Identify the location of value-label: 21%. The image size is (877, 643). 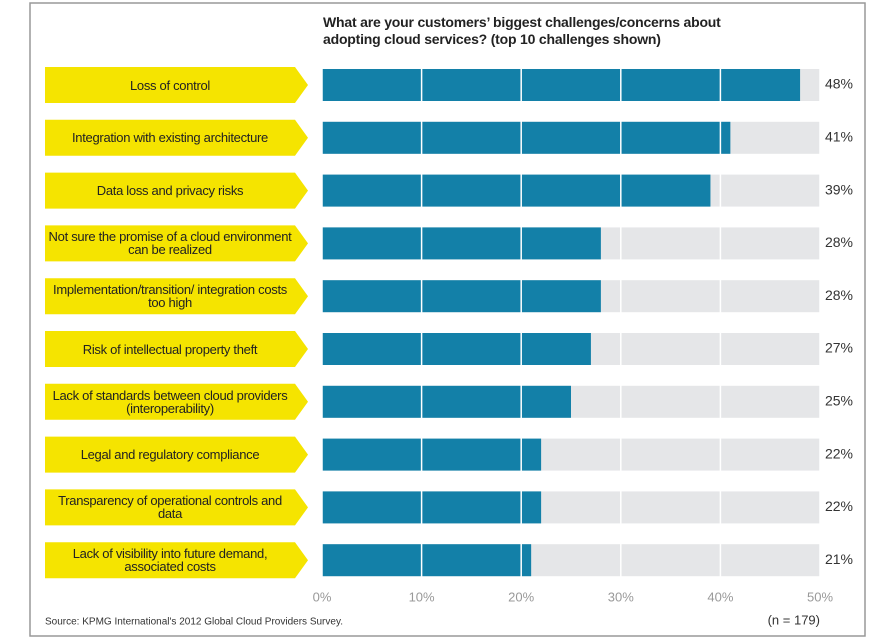
(839, 559).